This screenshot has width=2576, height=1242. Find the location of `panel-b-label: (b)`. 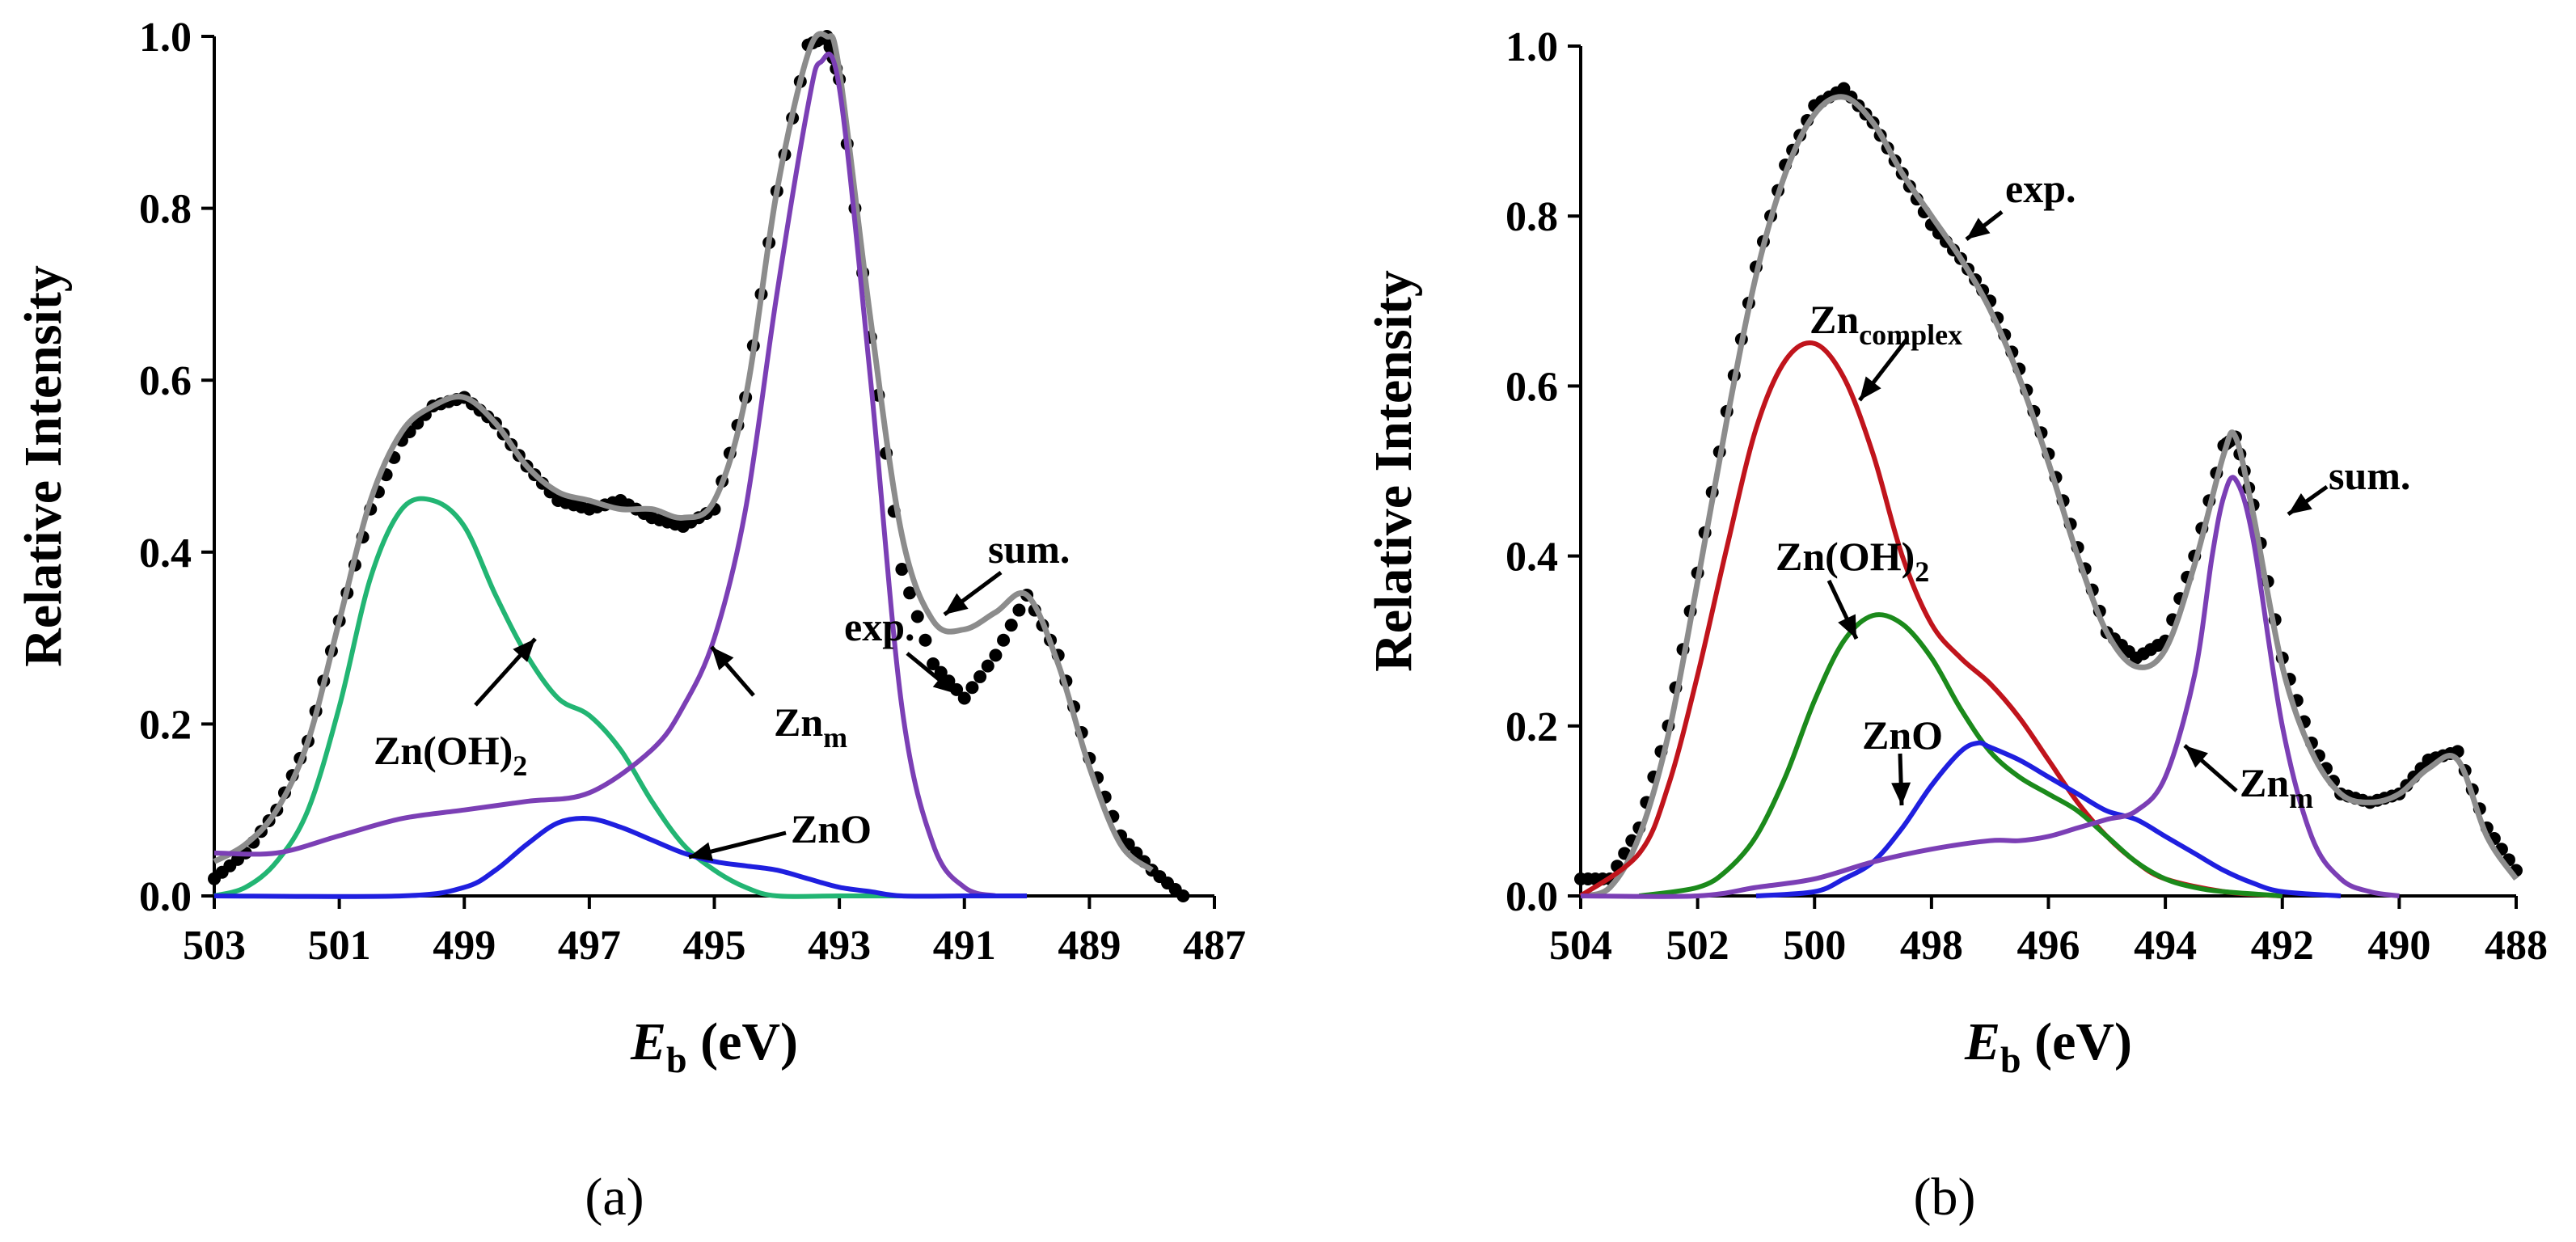

panel-b-label: (b) is located at coordinates (1945, 1197).